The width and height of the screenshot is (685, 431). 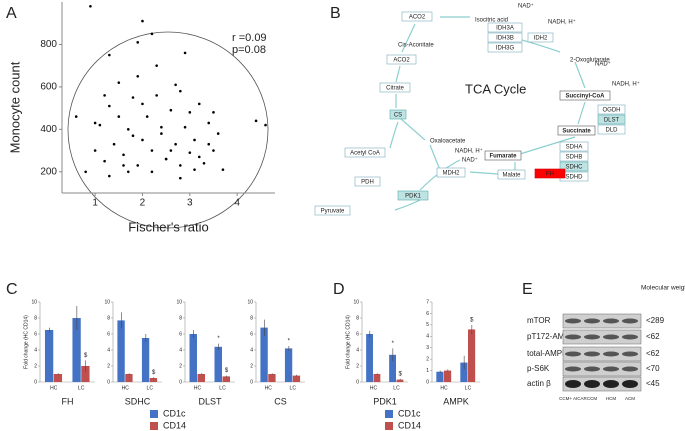 I want to click on cofactor: NADH, H⁺, so click(x=562, y=22).